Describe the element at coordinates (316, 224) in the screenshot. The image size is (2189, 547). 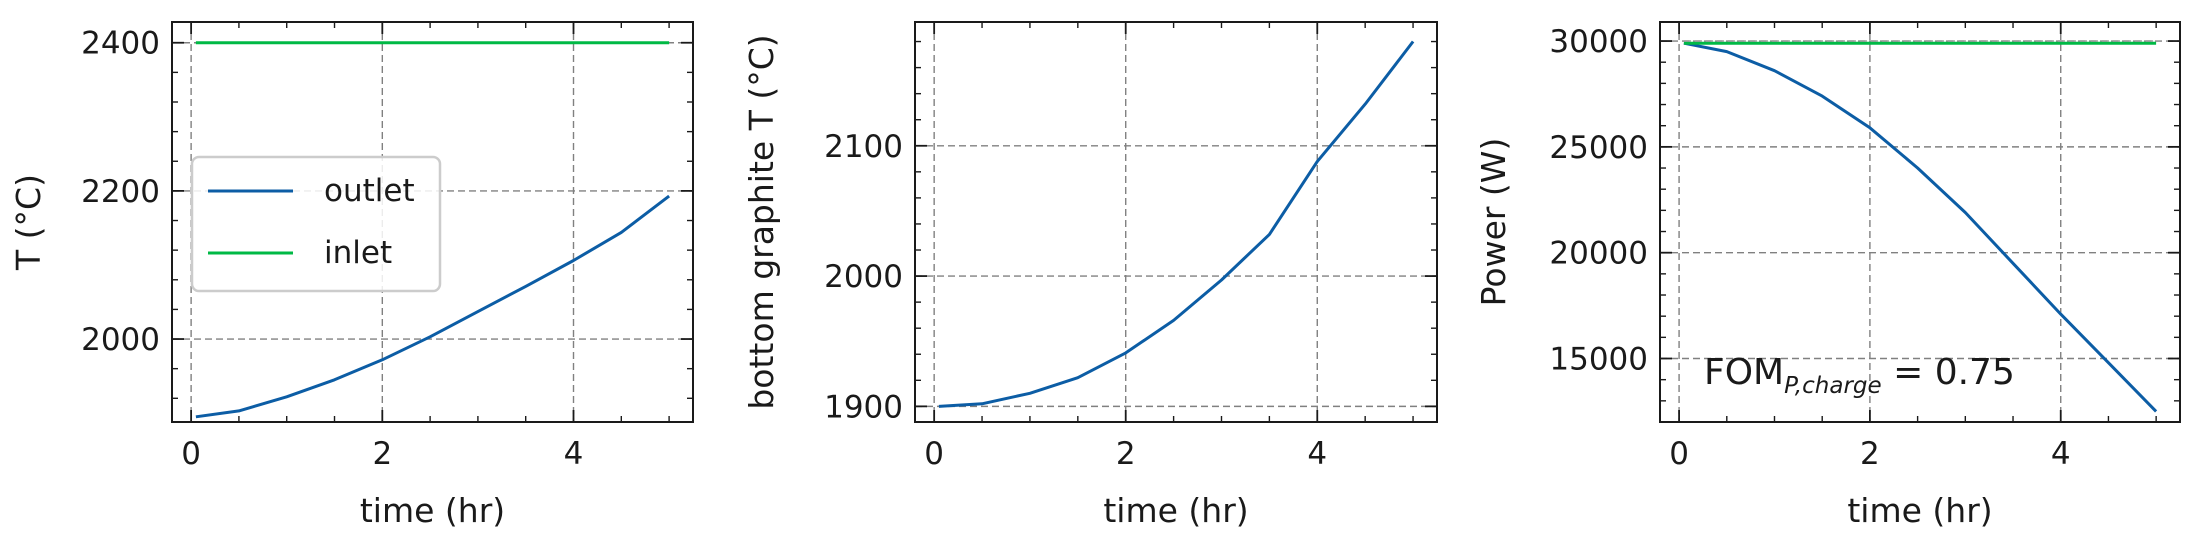
I see `legend: outlet inlet` at that location.